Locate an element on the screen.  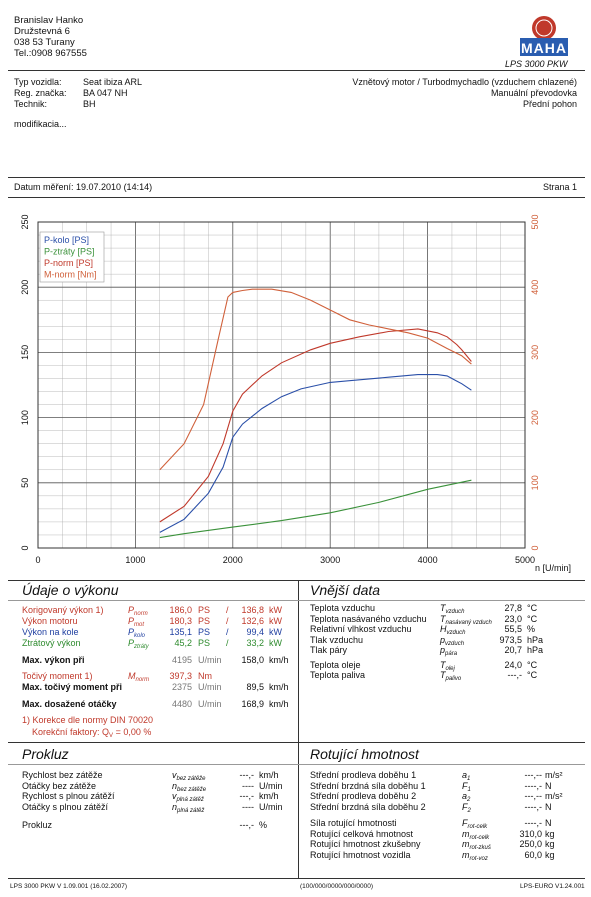
max-torque-rpm-unit: U/min is located at coordinates (210, 687).